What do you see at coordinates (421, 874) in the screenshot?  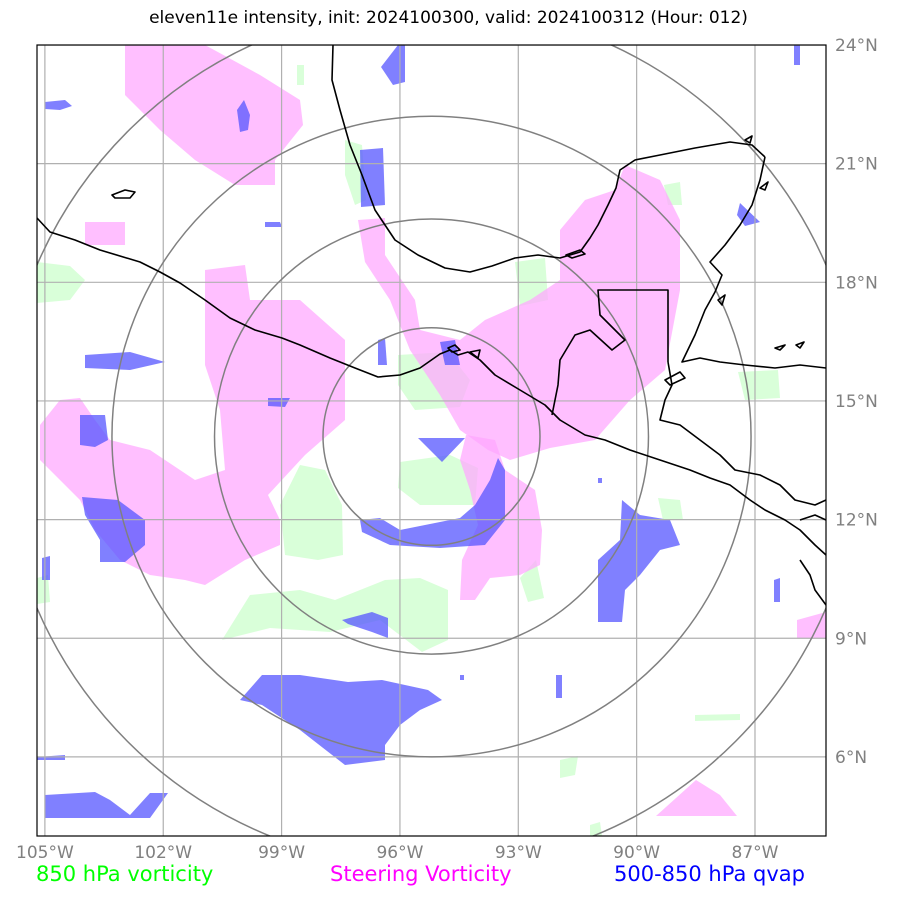 I see `legend-steering-vorticity: Steering Vorticity` at bounding box center [421, 874].